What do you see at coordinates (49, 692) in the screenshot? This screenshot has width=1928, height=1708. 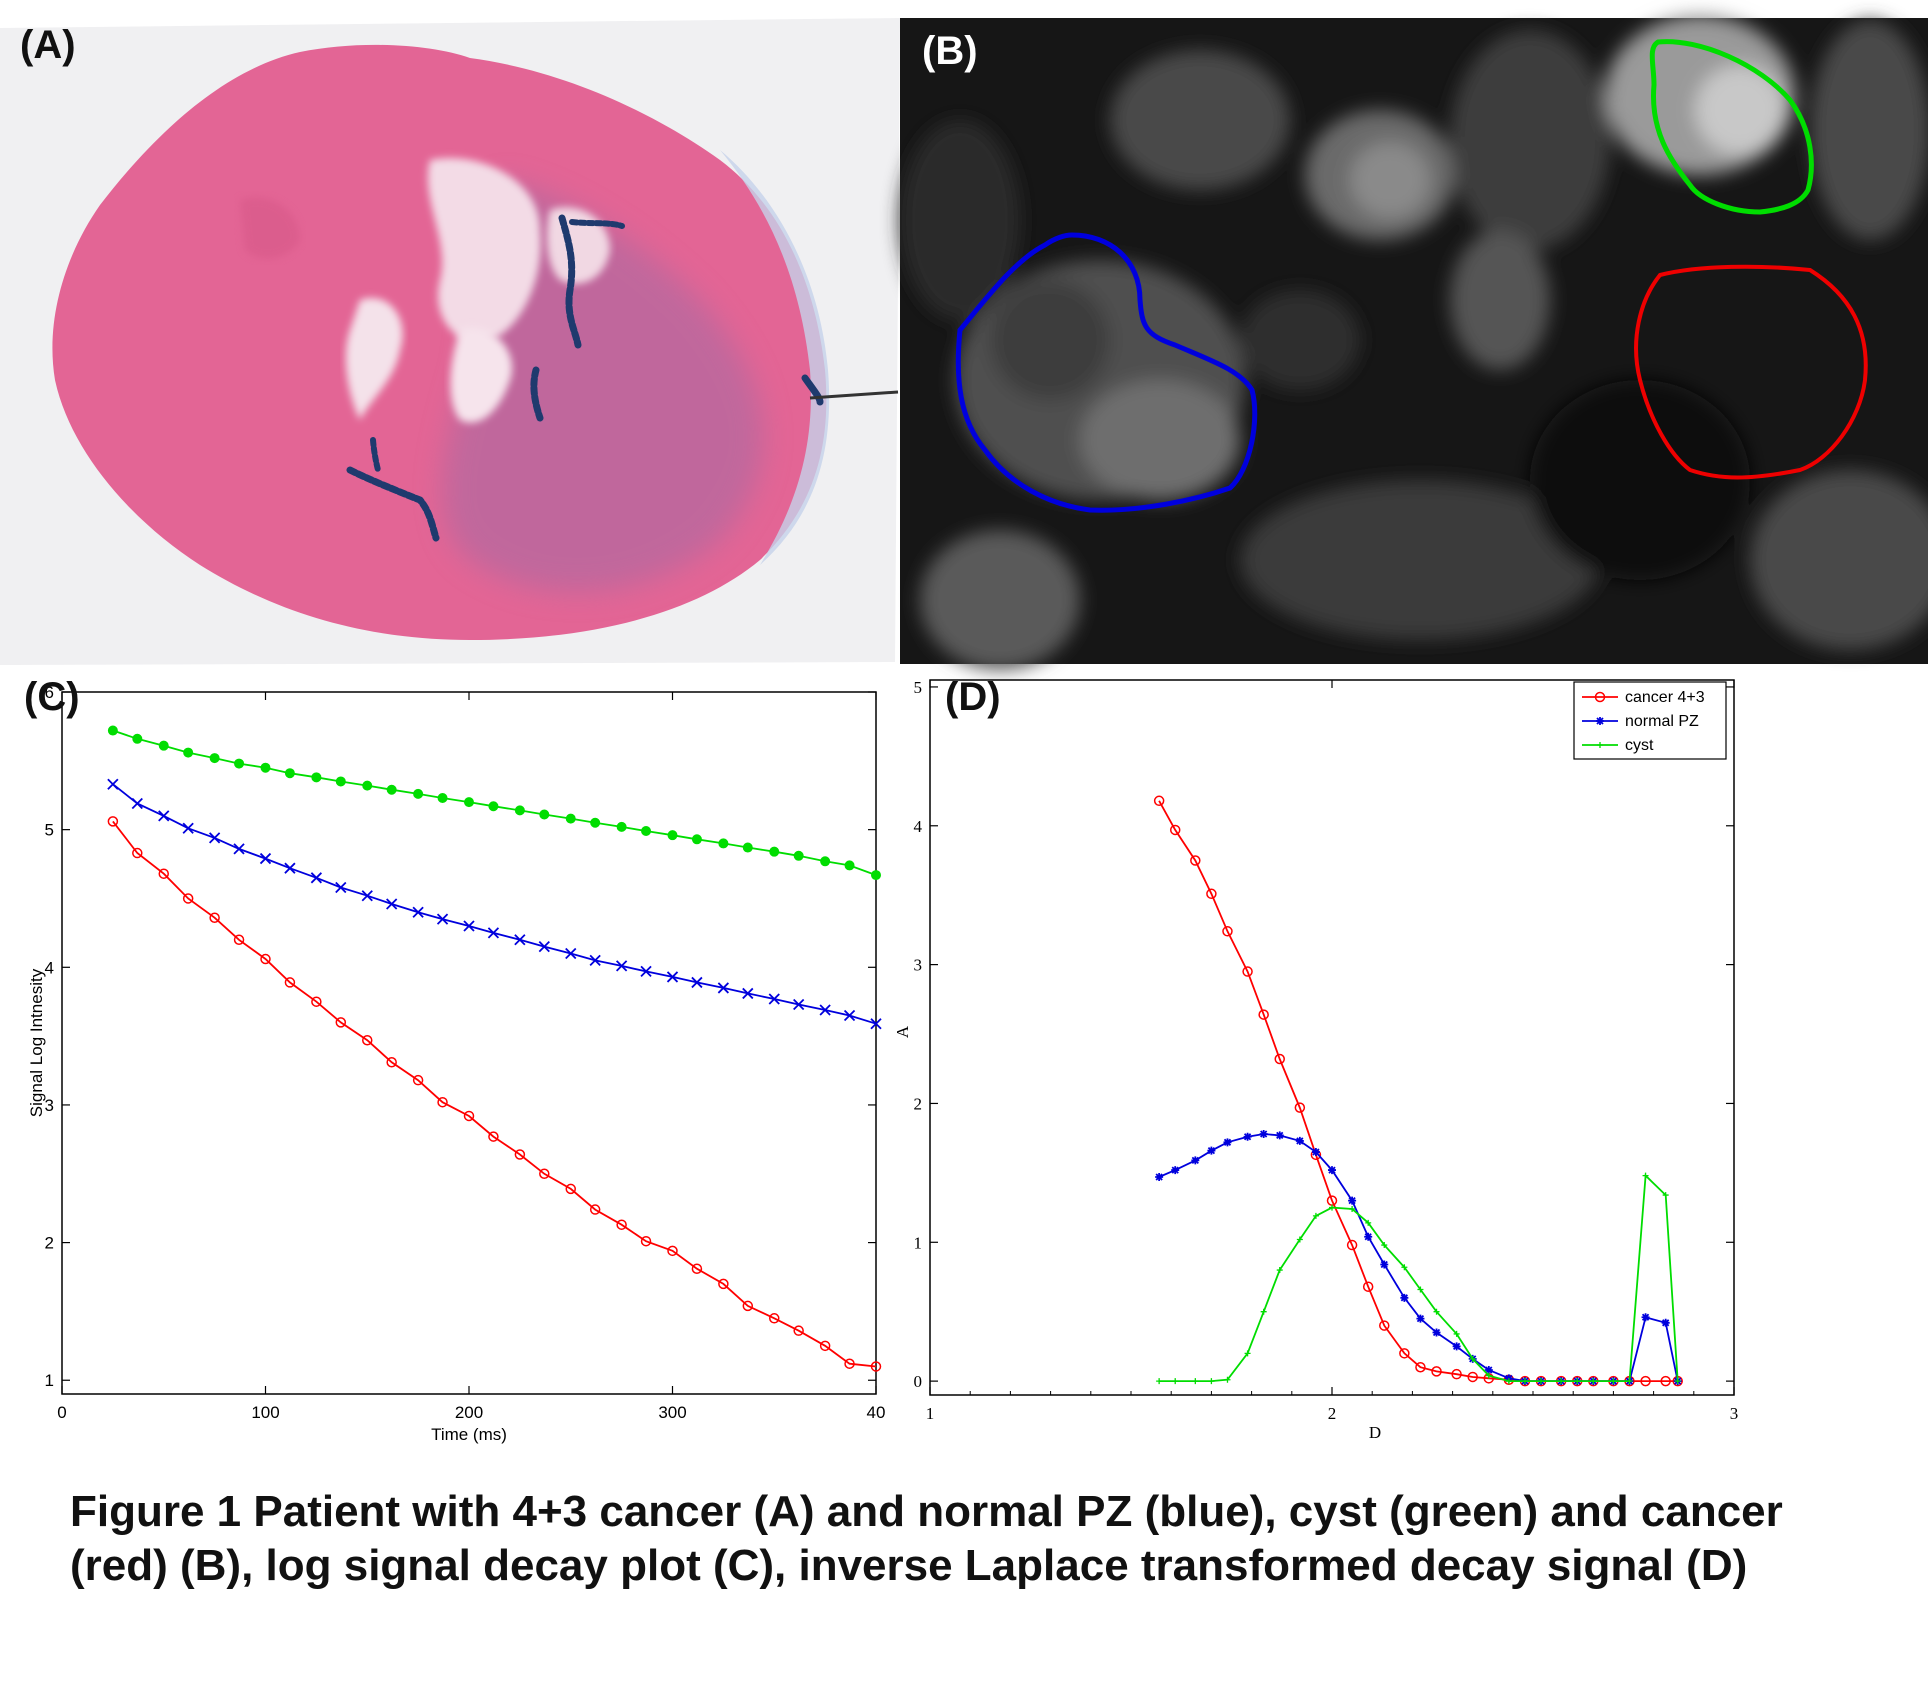 I see `y-tick-label: 6` at bounding box center [49, 692].